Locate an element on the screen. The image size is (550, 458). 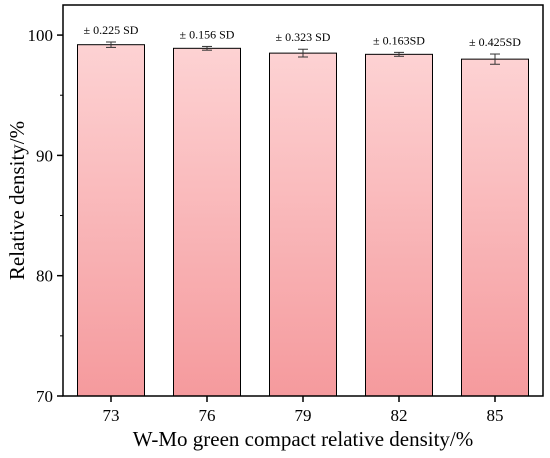
x-tick-label-82: 82 is located at coordinates (399, 415).